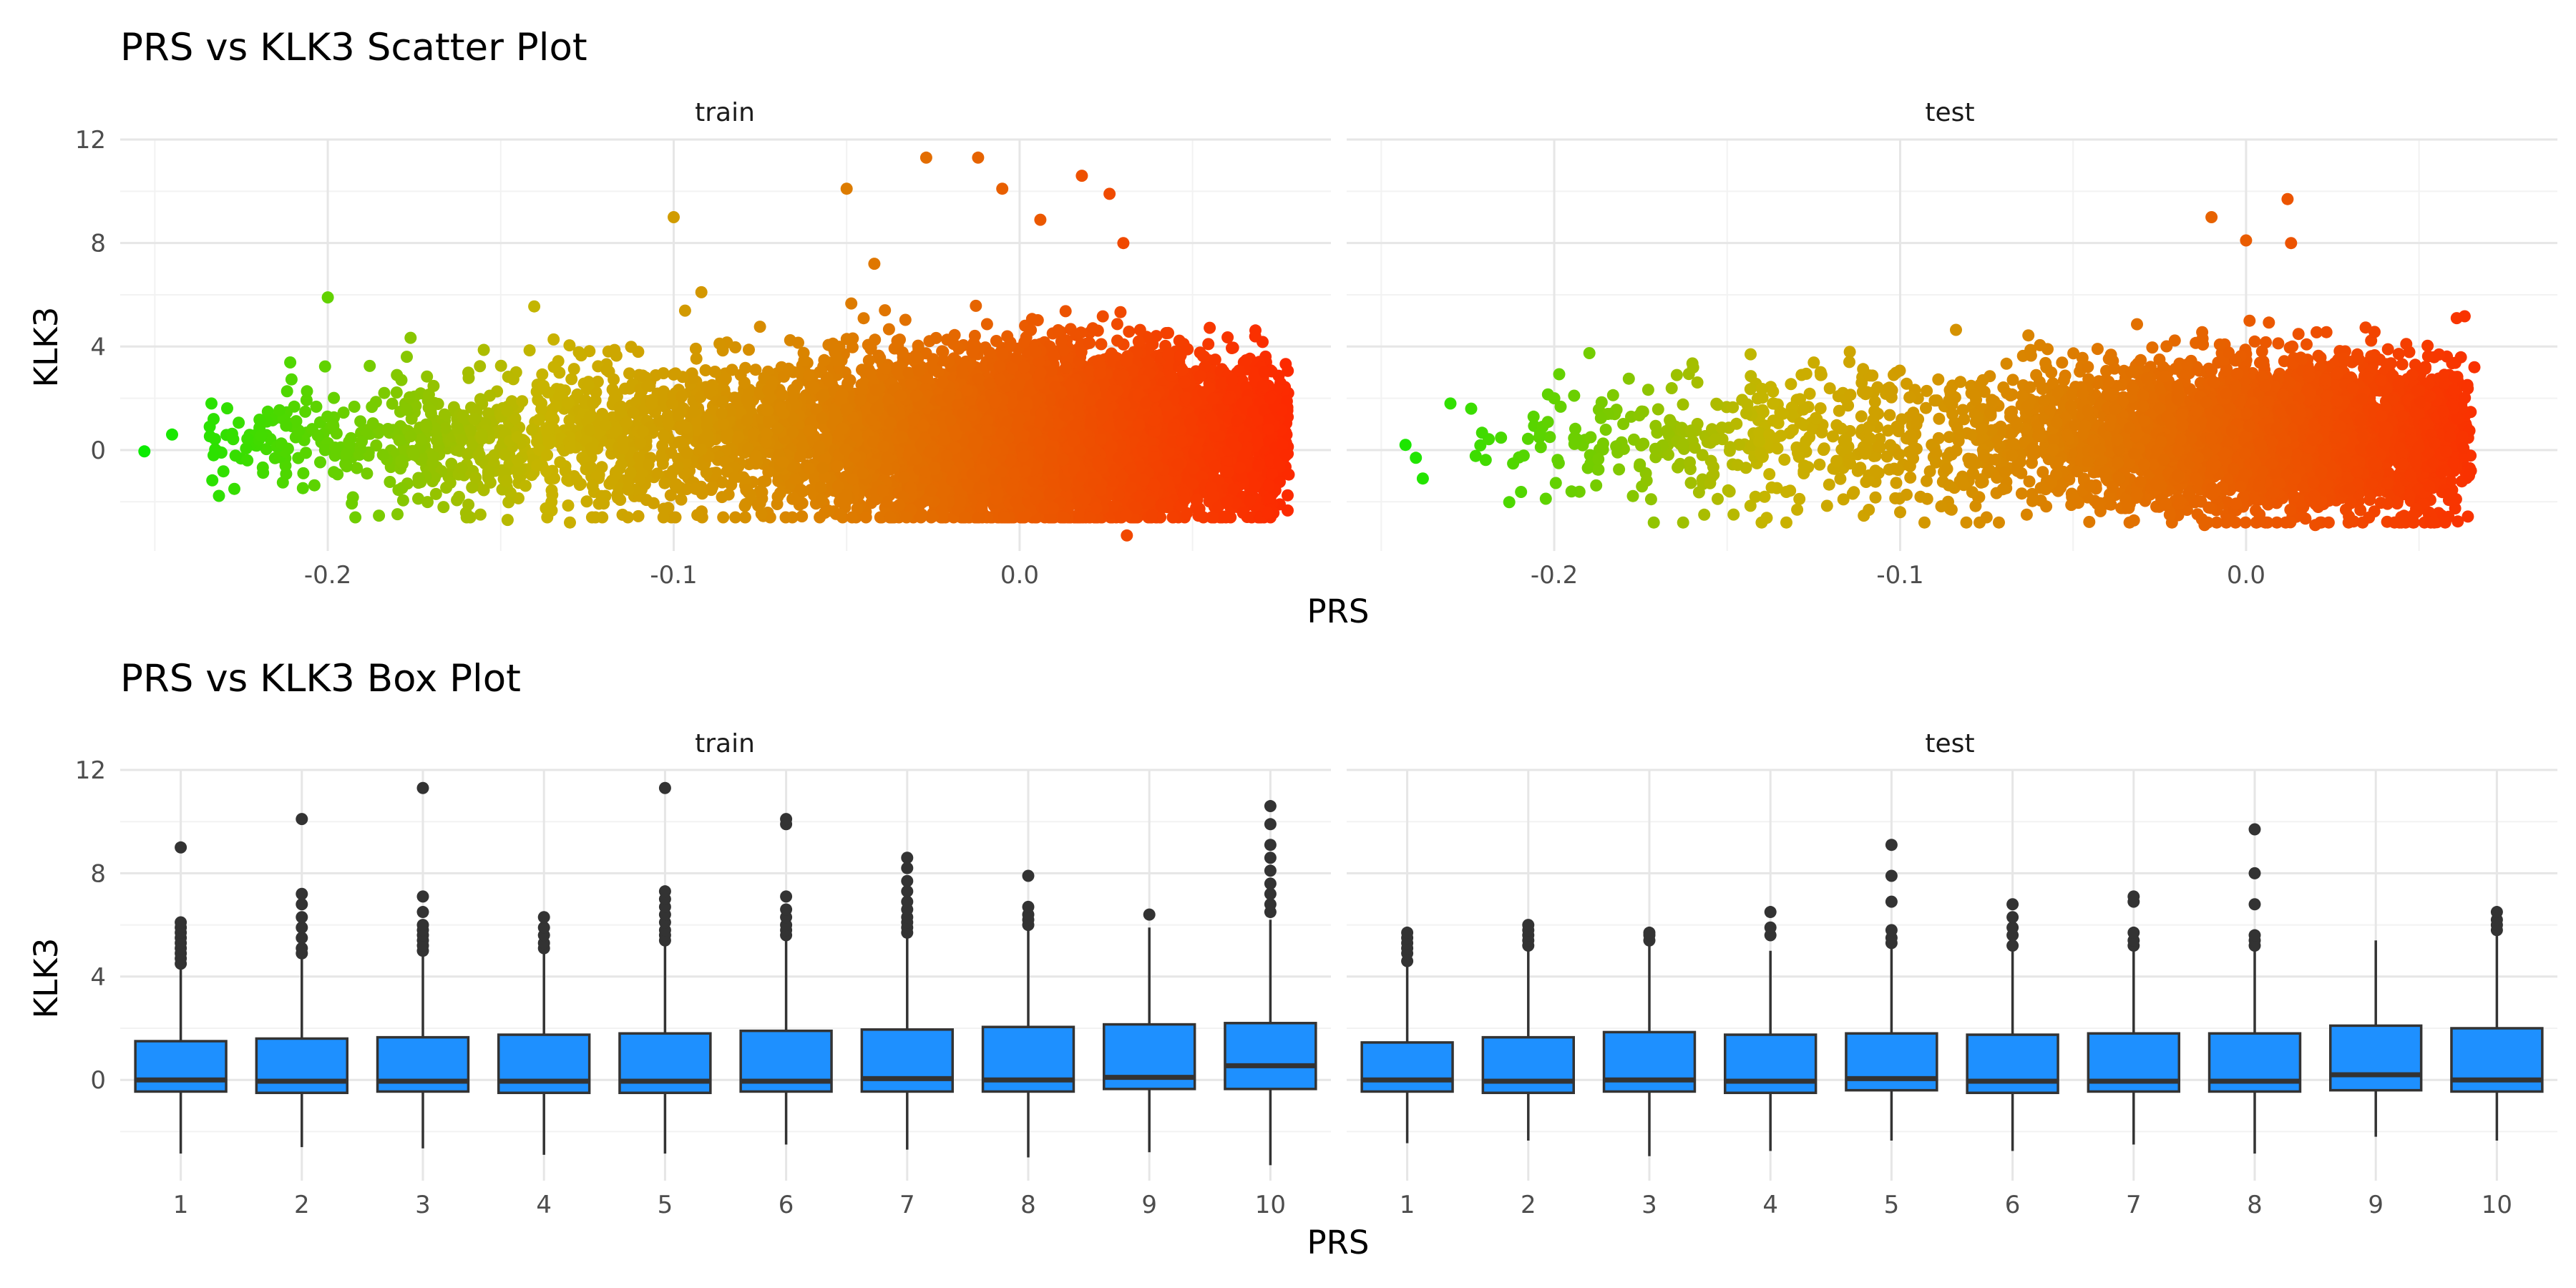  I want to click on scatter-point-cloud, so click(749, 410).